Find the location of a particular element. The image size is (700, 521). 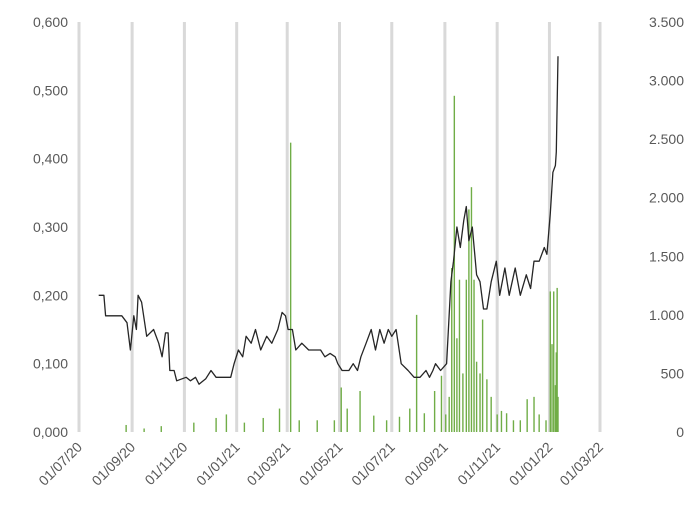

left-tick-label: 0,500 is located at coordinates (50, 90).